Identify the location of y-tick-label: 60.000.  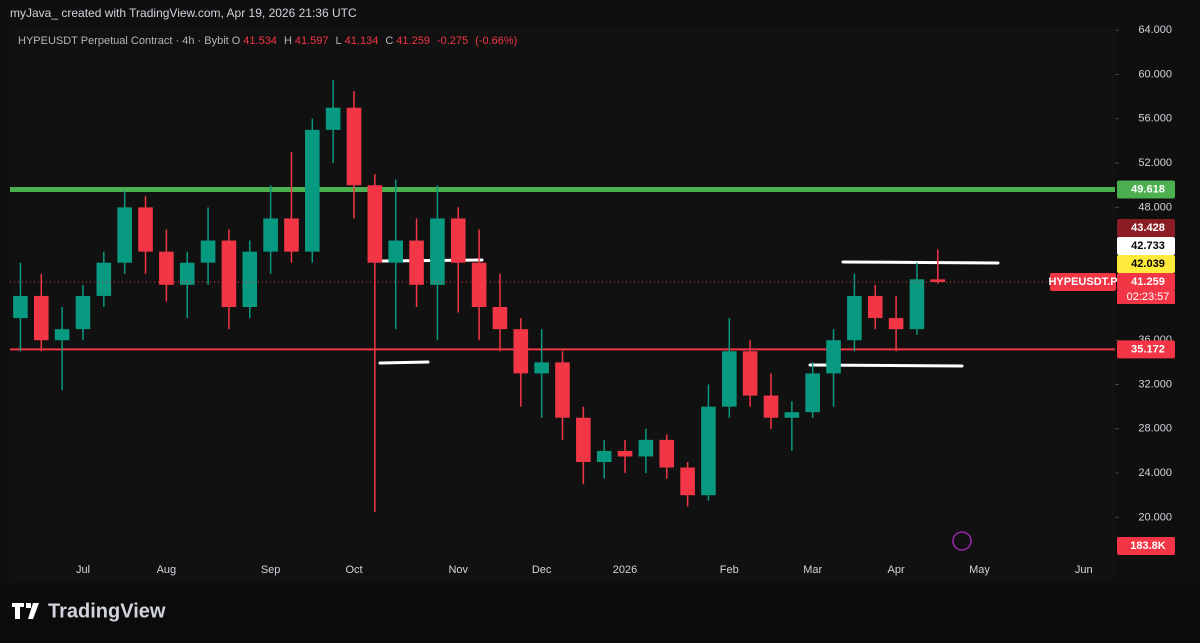
(1155, 74).